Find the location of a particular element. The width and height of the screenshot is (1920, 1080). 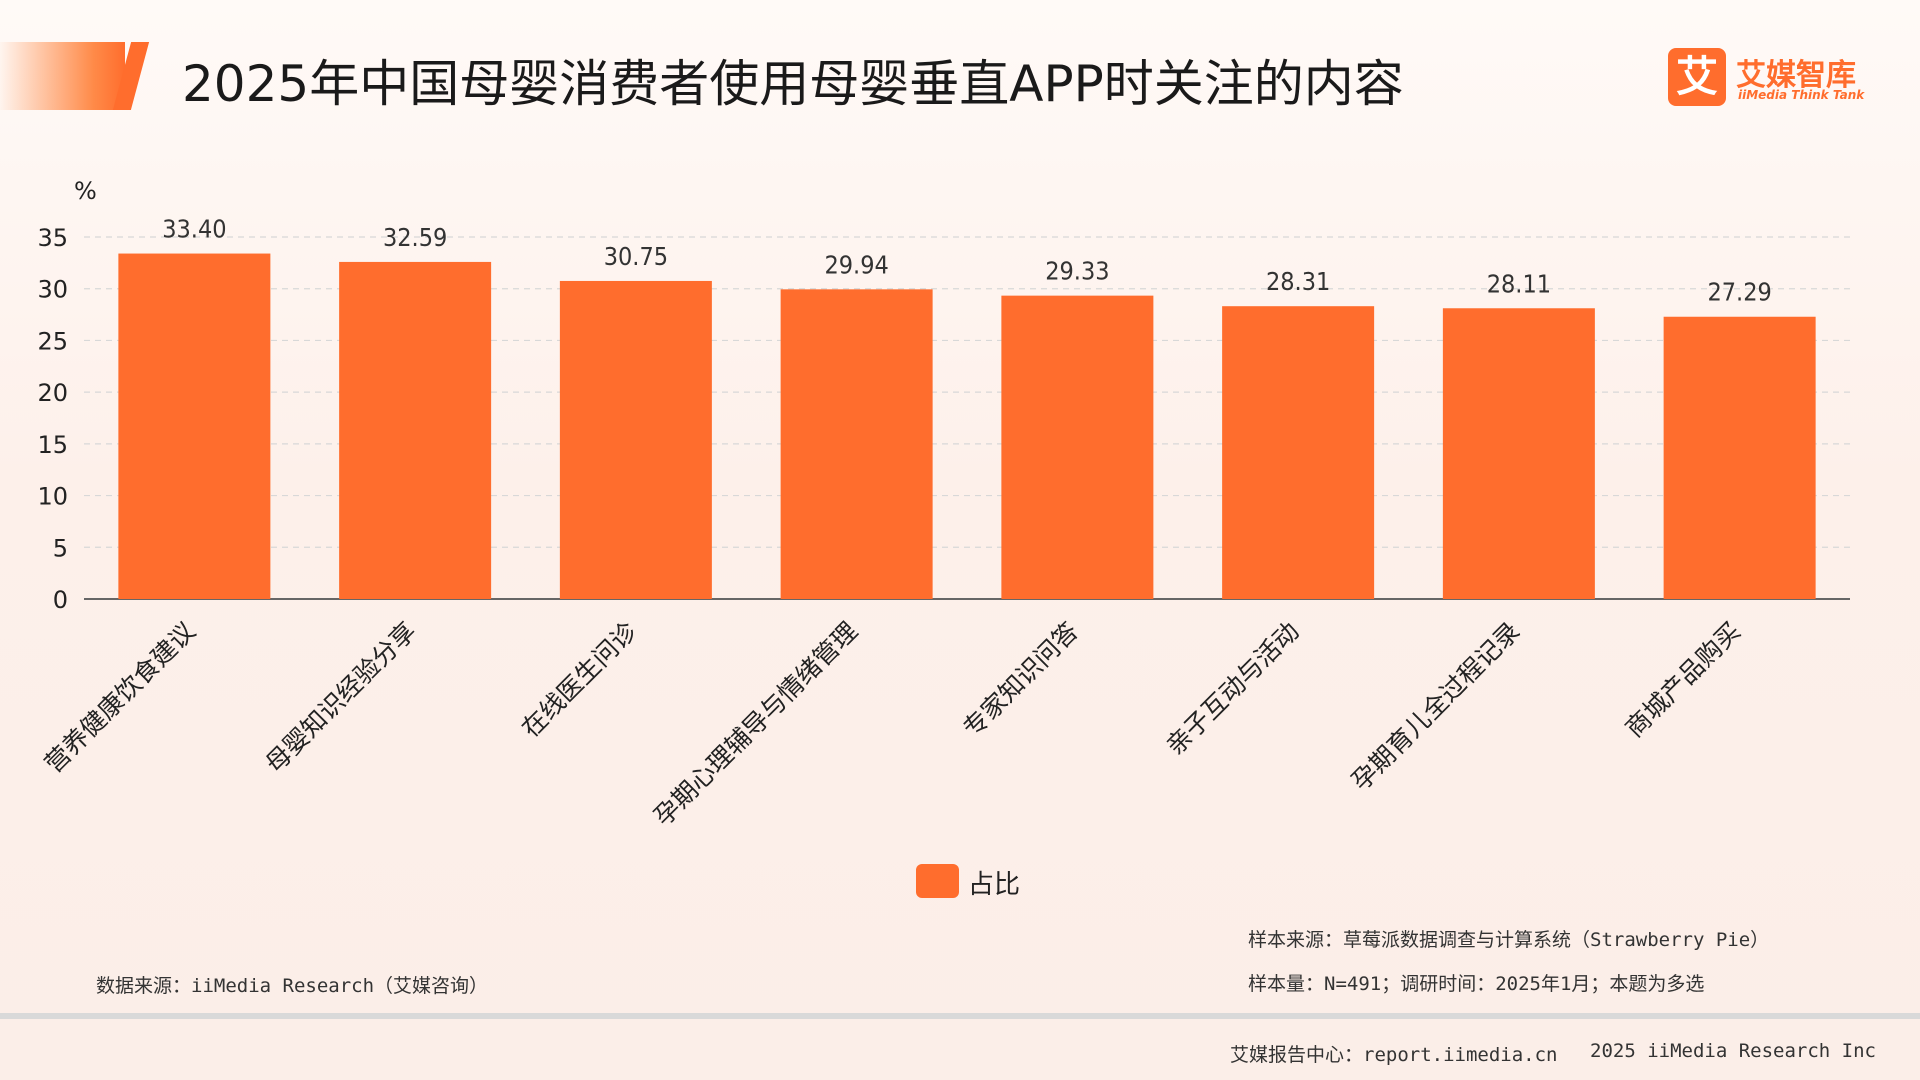

y-tick-label: 15 is located at coordinates (52, 445).